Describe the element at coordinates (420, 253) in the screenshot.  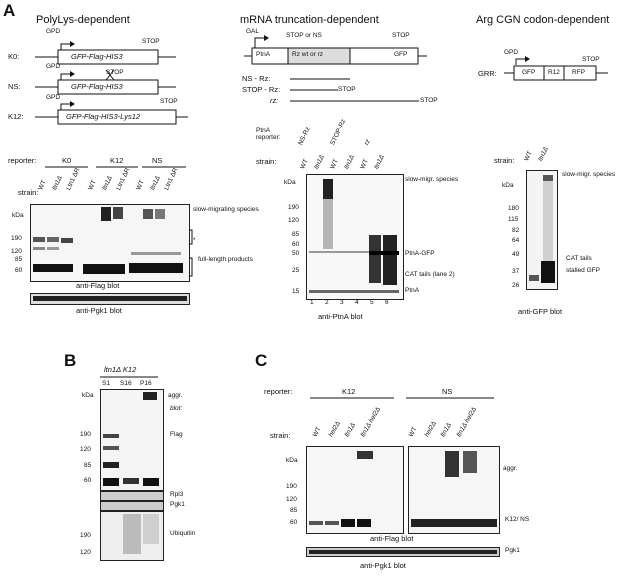
I see `annotation-ptna-gfp: PtnA-GFP` at that location.